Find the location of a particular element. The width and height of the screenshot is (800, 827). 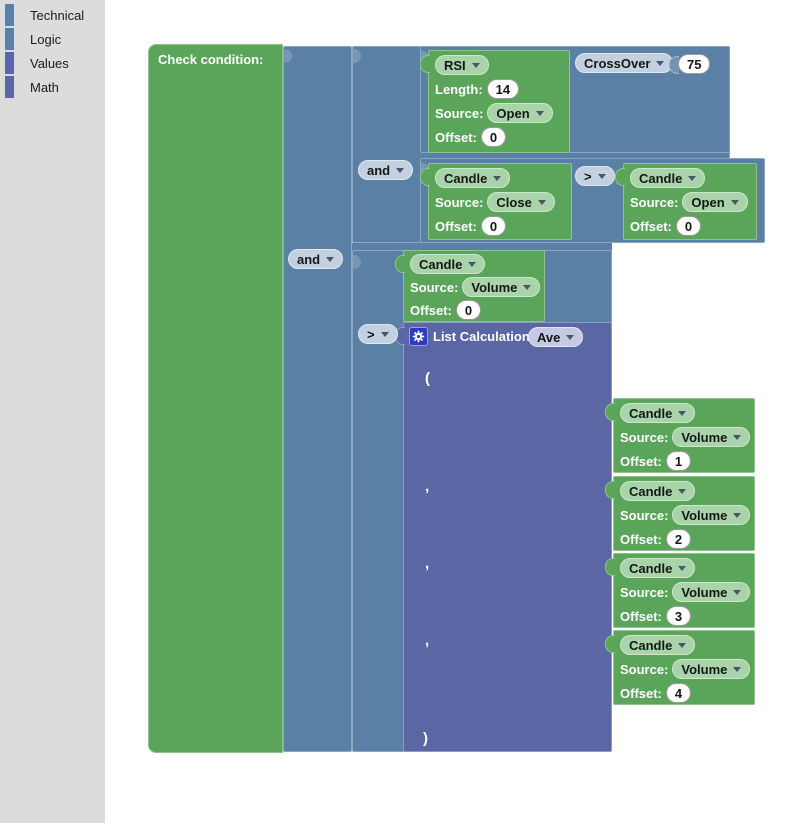

candle-block-volume-4: Candle Source: Volume Offset: 4 is located at coordinates (680, 667).